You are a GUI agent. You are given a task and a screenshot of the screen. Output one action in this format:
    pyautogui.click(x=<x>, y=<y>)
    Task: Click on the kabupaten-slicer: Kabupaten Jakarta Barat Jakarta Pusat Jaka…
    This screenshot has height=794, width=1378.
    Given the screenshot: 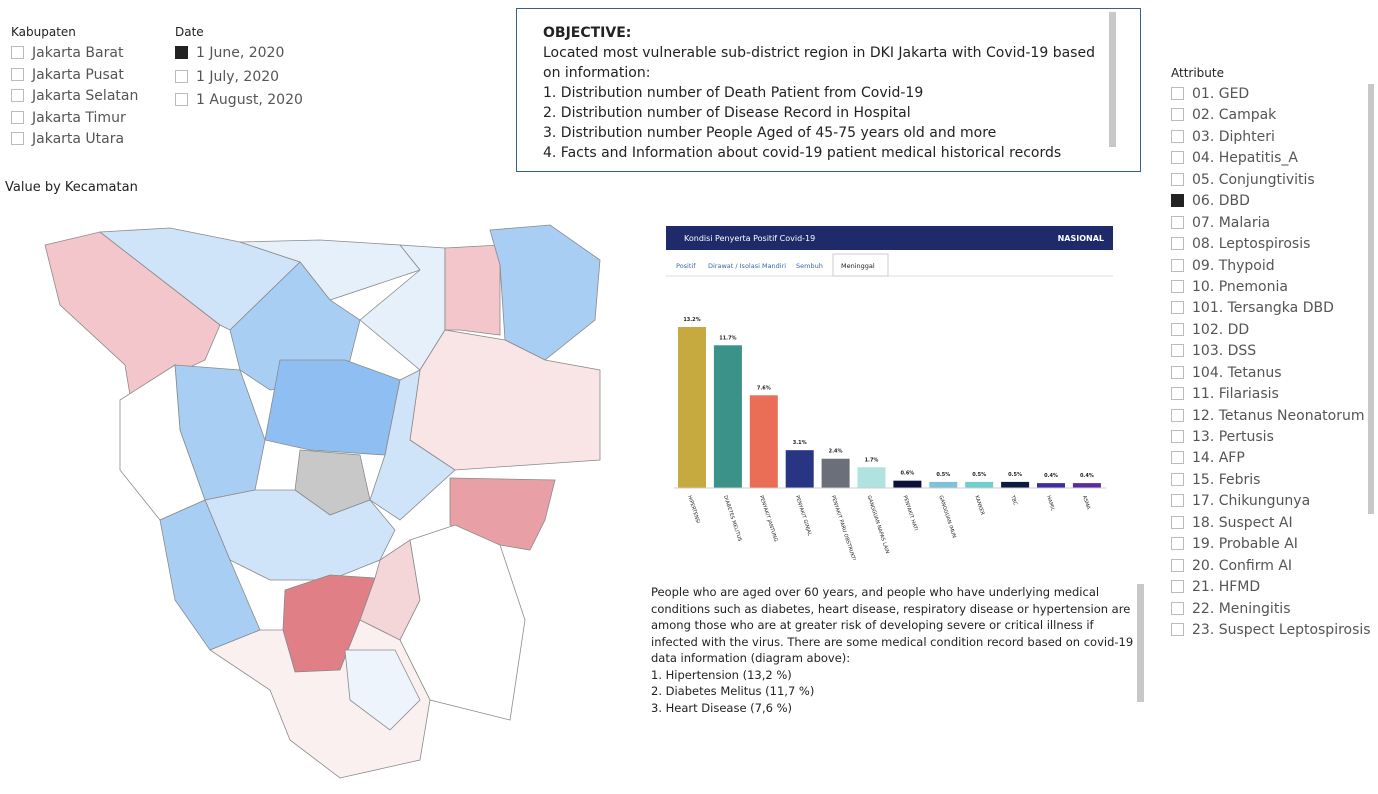 What is the action you would take?
    pyautogui.click(x=86, y=90)
    